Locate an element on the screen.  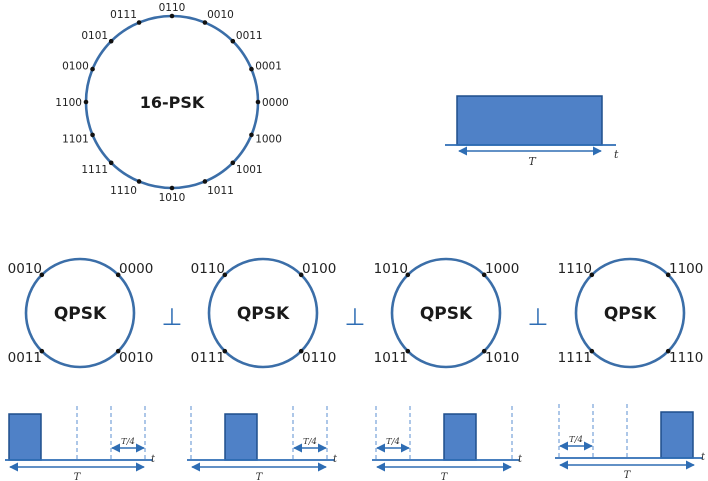
qpsk-constellation: QPSK 0110 0100 0111 0110 is located at coordinates (263, 313).